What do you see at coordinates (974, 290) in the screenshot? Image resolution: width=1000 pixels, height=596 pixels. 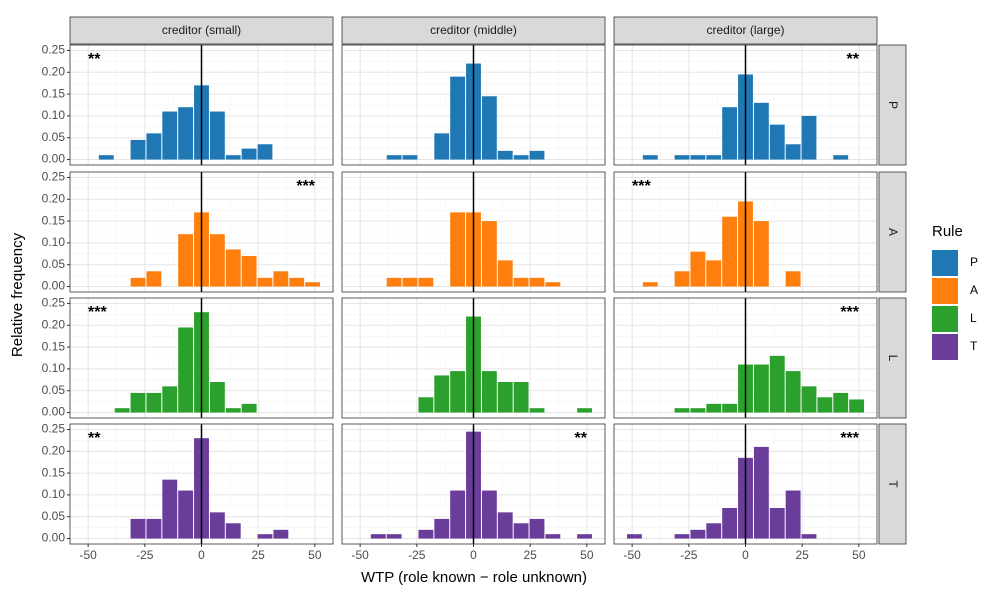 I see `legend-label: A` at bounding box center [974, 290].